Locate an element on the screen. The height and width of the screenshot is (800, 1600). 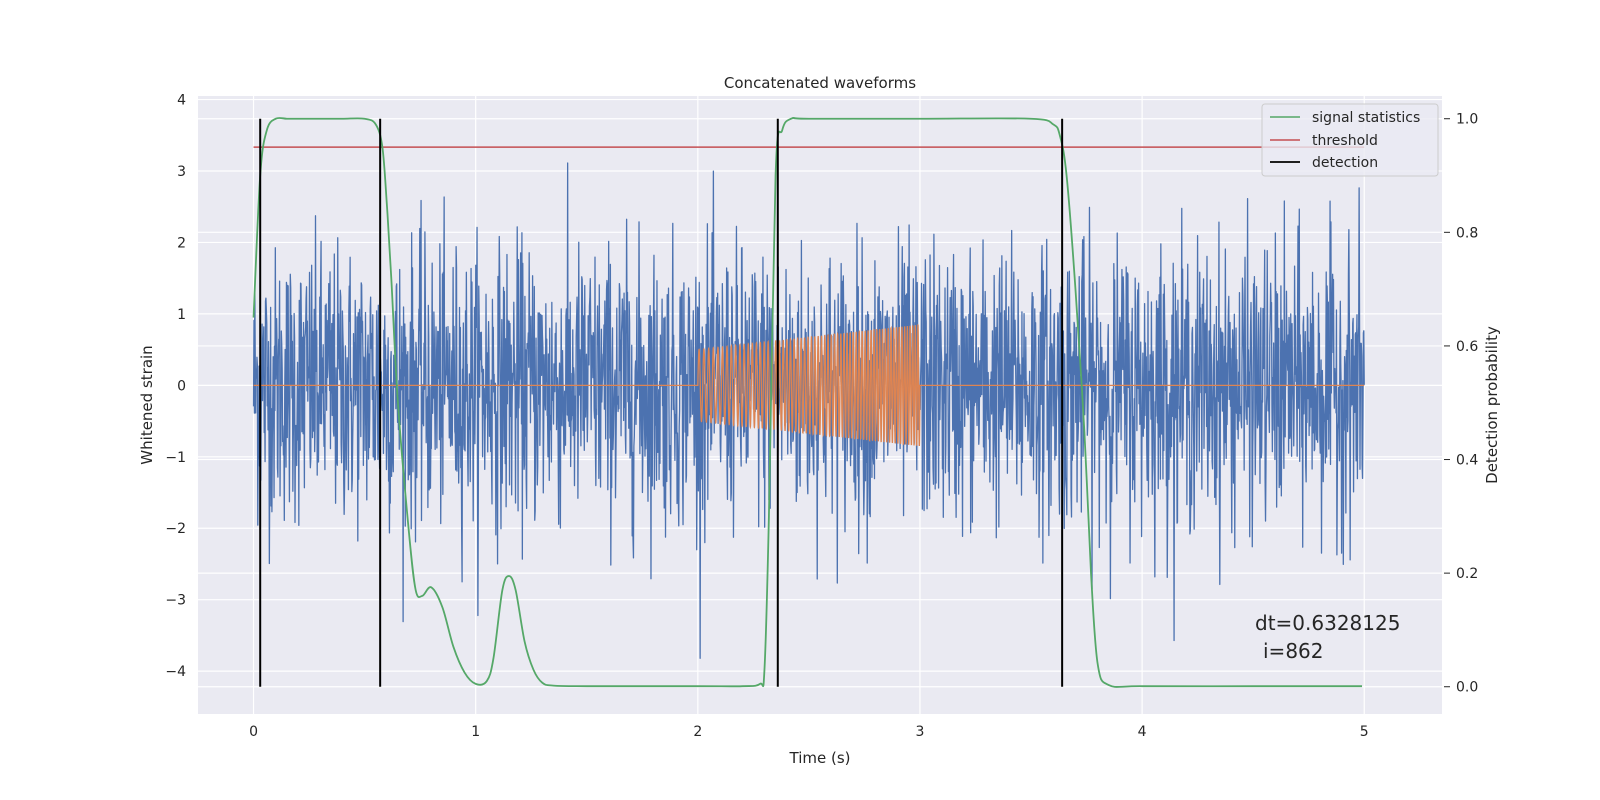
y2-tick-label: 0.0 is located at coordinates (1467, 688).